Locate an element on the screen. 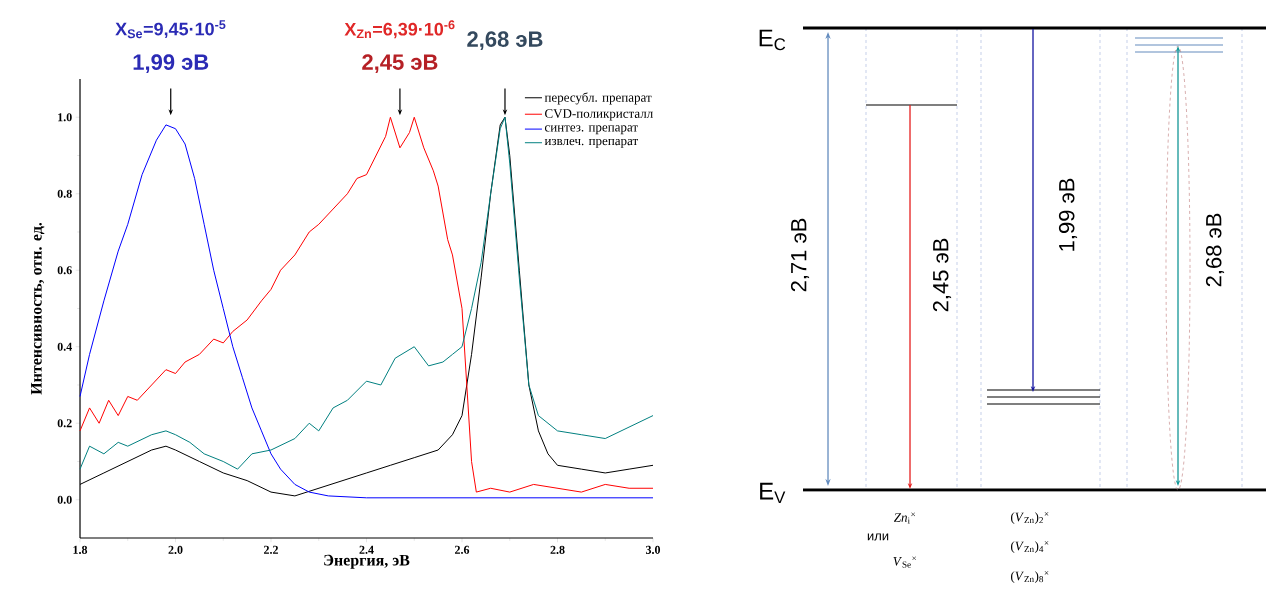 The width and height of the screenshot is (1266, 612). text: (V$_{Zn}$)$_{2}$× is located at coordinates (1030, 517).